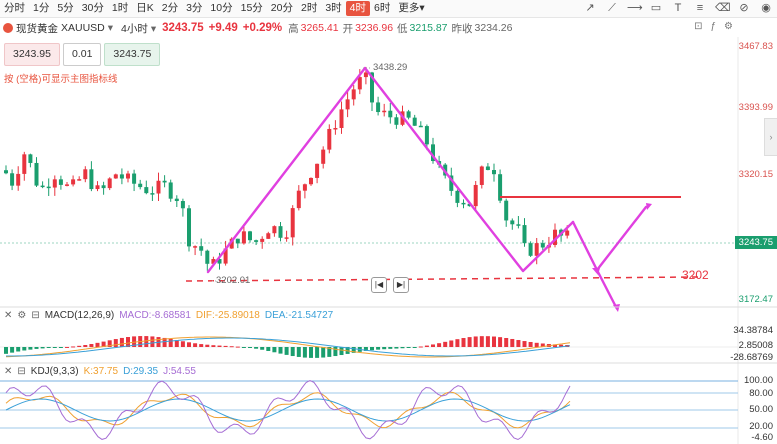 The width and height of the screenshot is (777, 444). What do you see at coordinates (374, 28) in the screenshot?
I see `open-value: 3236.96` at bounding box center [374, 28].